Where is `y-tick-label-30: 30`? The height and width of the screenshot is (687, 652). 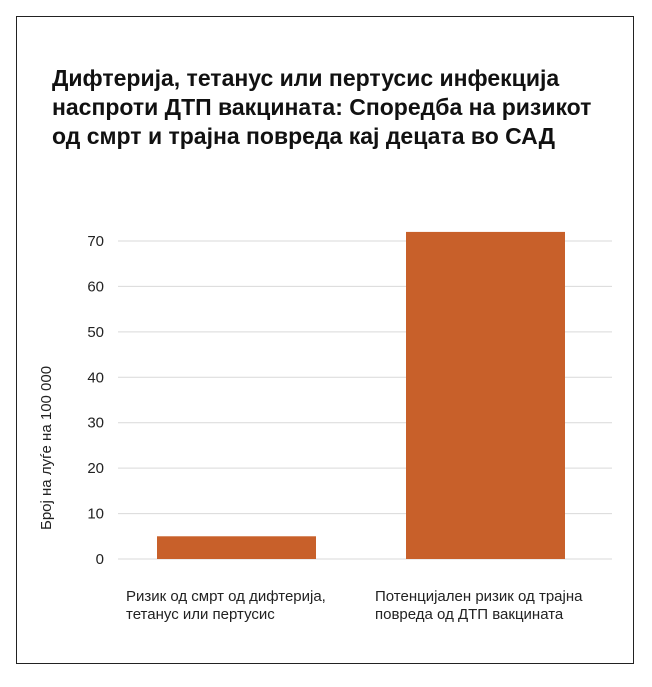 y-tick-label-30: 30 is located at coordinates (95, 423).